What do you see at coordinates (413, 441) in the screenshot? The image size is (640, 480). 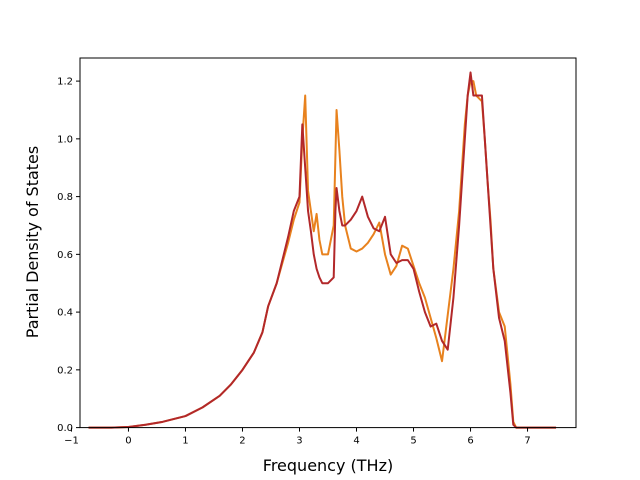 I see `x-tick-label: 5` at bounding box center [413, 441].